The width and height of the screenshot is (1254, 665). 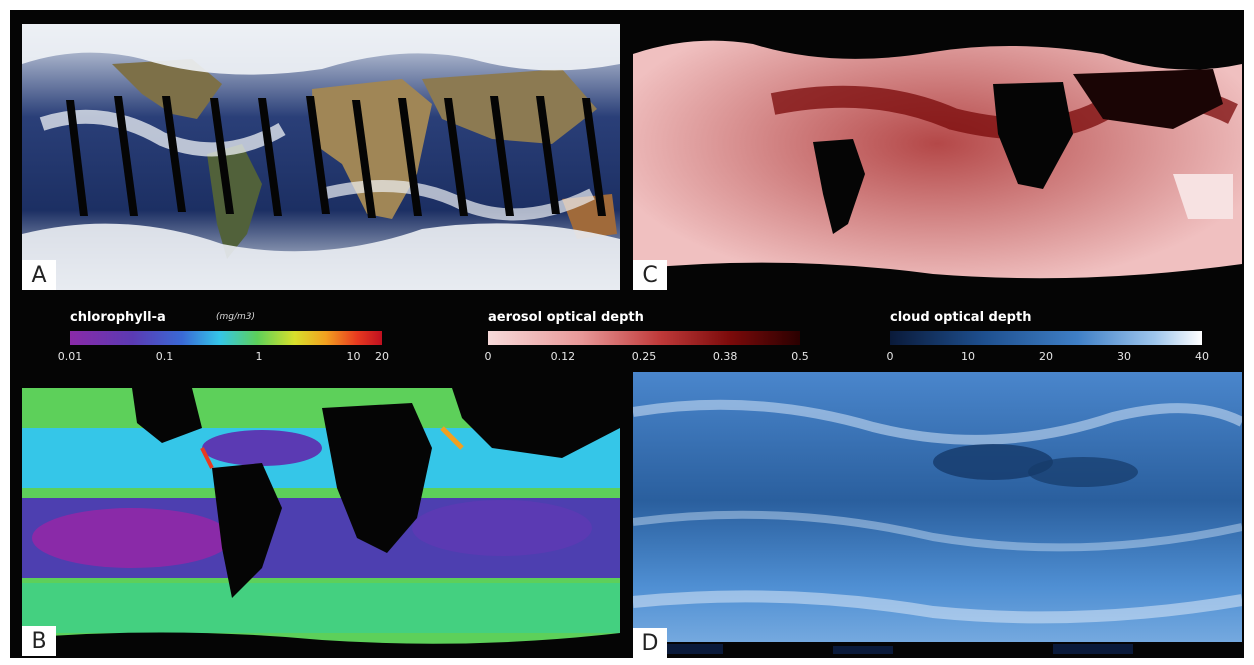 I want to click on legend-title: aerosol optical depth, so click(x=566, y=317).